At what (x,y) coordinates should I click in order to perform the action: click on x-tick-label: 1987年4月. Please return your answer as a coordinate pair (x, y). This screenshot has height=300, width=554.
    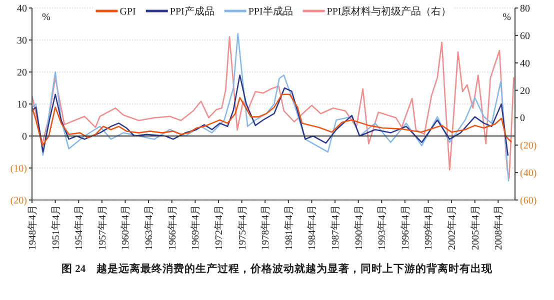
    Looking at the image, I should click on (336, 227).